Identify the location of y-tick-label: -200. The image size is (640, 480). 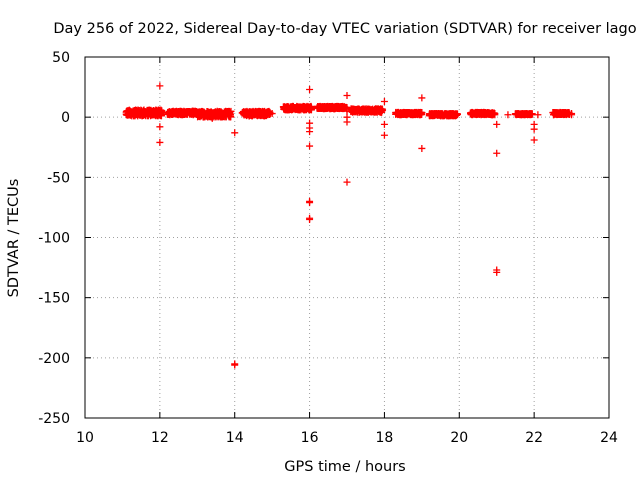
(54, 359).